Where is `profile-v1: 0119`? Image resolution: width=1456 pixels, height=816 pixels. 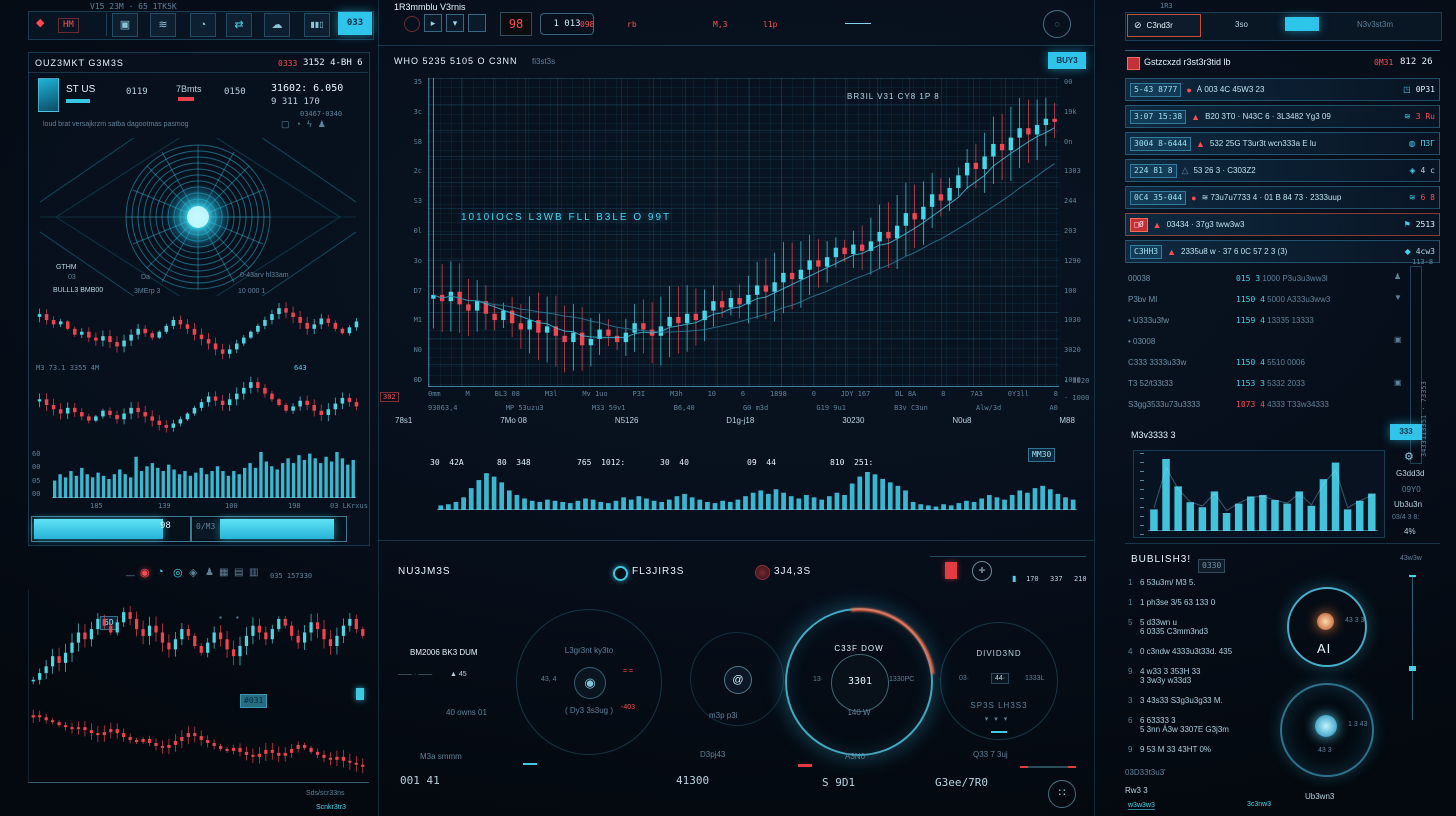 profile-v1: 0119 is located at coordinates (137, 92).